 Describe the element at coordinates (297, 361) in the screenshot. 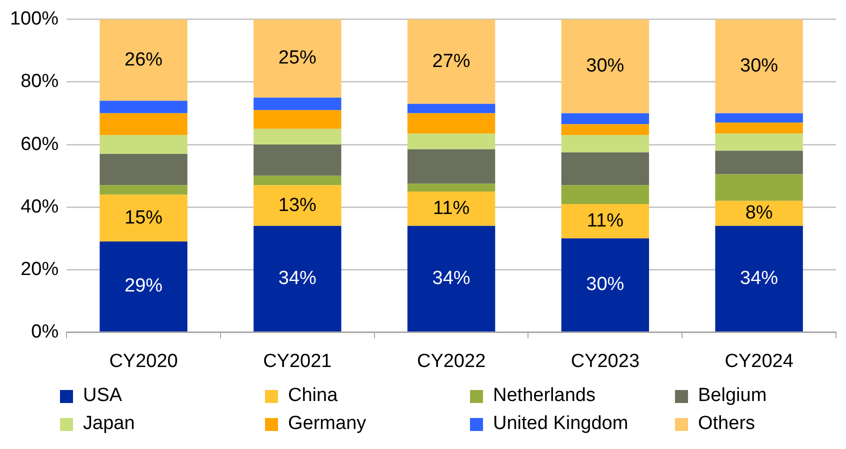

I see `x-tick-label: CY2021` at that location.